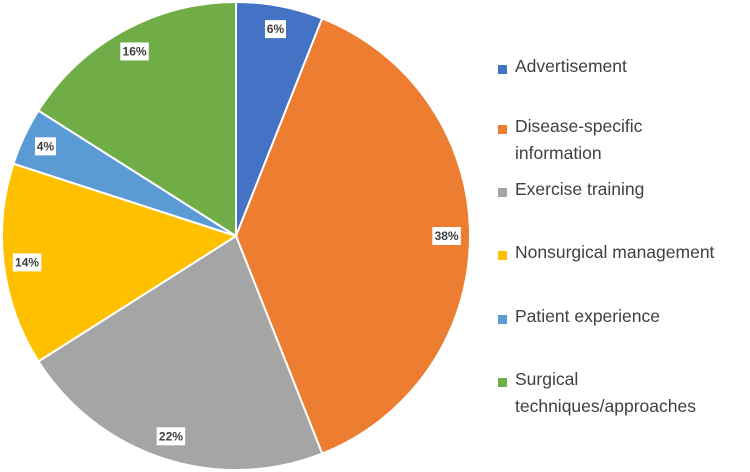 This screenshot has height=472, width=750. Describe the element at coordinates (605, 392) in the screenshot. I see `legend-label: Surgical techniques/approaches` at that location.